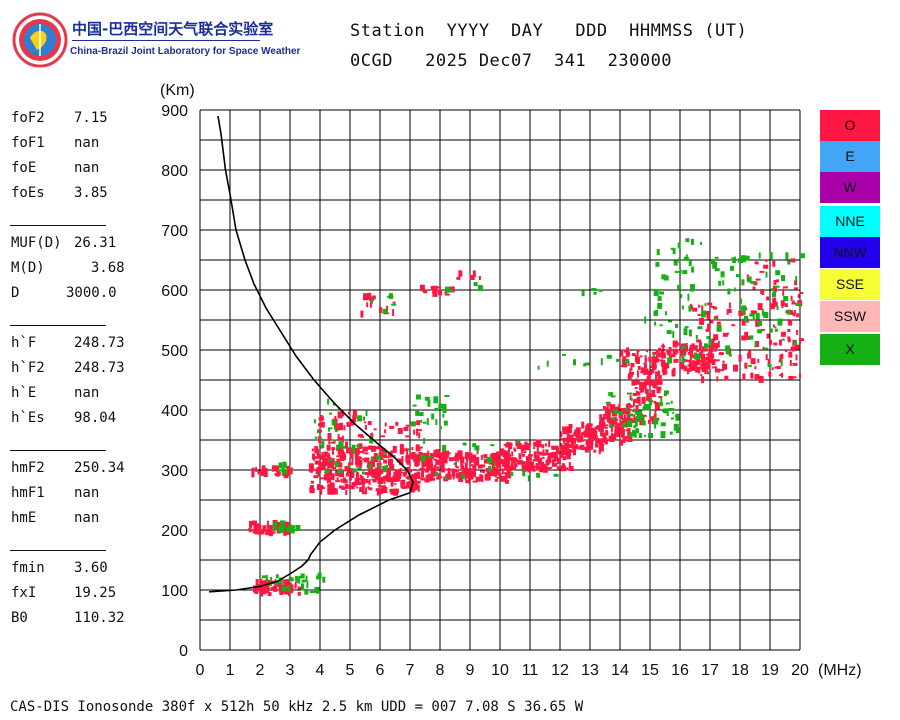  I want to click on param-name: B0, so click(19, 618).